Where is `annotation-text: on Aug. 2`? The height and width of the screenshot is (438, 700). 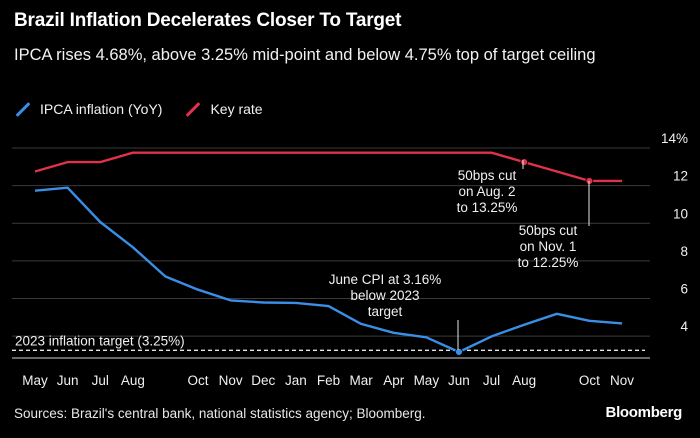
annotation-text: on Aug. 2 is located at coordinates (486, 191).